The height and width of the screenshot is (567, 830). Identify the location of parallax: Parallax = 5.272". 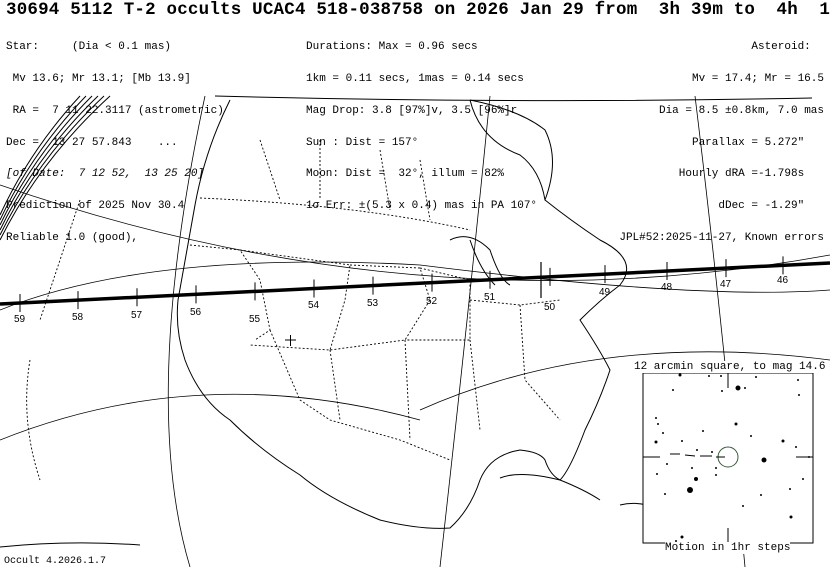
(757, 142).